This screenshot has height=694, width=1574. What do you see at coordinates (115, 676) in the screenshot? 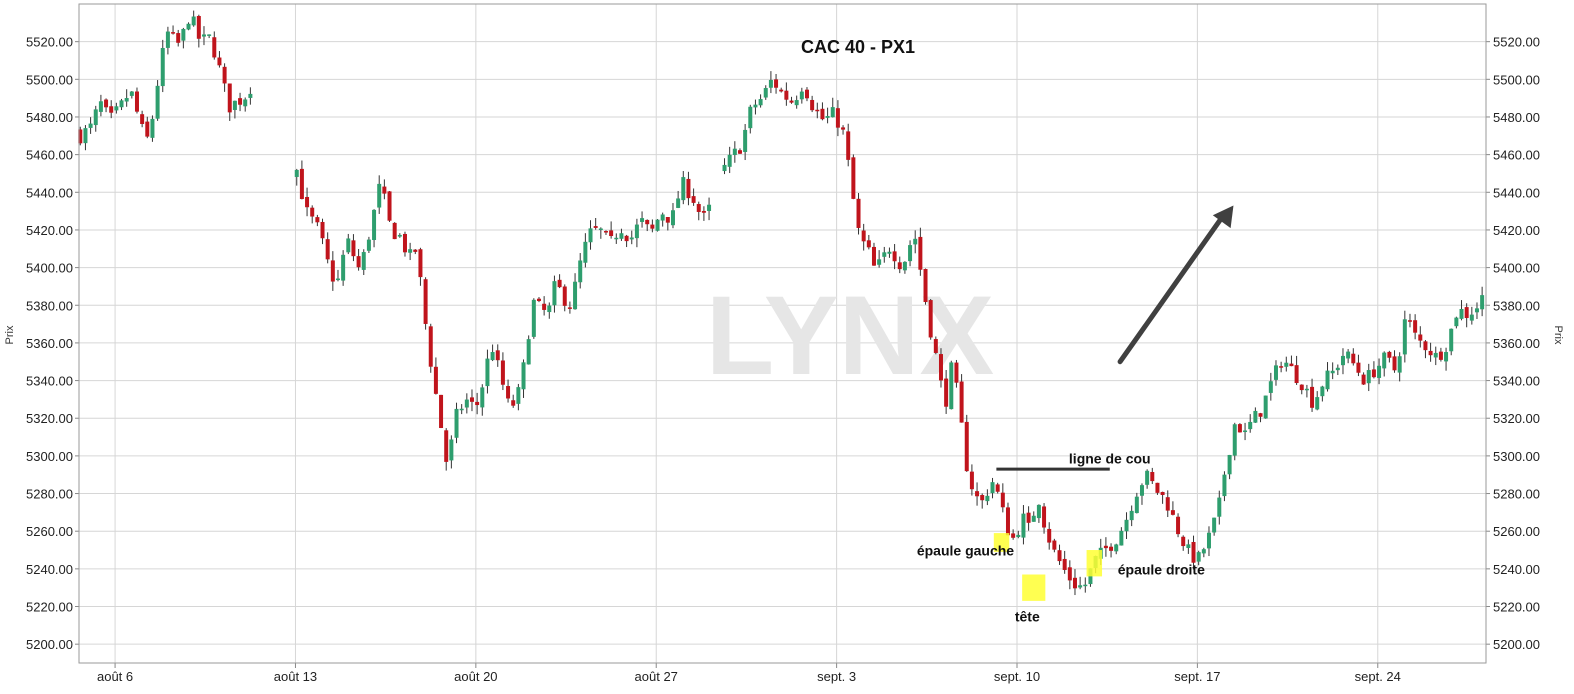
I see `x-tick-label: août 6` at bounding box center [115, 676].